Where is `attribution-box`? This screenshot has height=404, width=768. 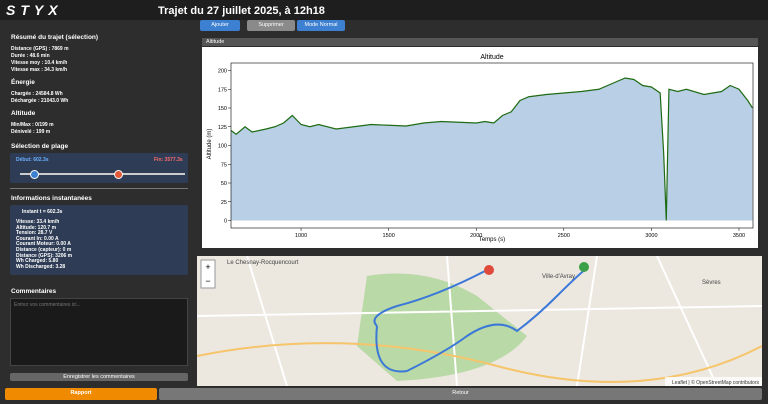
attribution-box is located at coordinates (713, 381).